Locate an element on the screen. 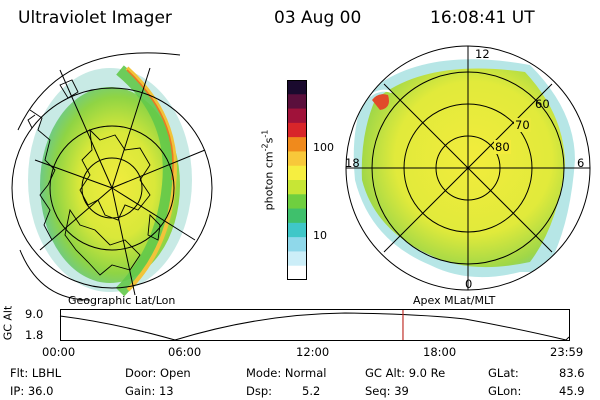 The width and height of the screenshot is (600, 400). gc-ytick-bottom: 1.8 is located at coordinates (34, 335).